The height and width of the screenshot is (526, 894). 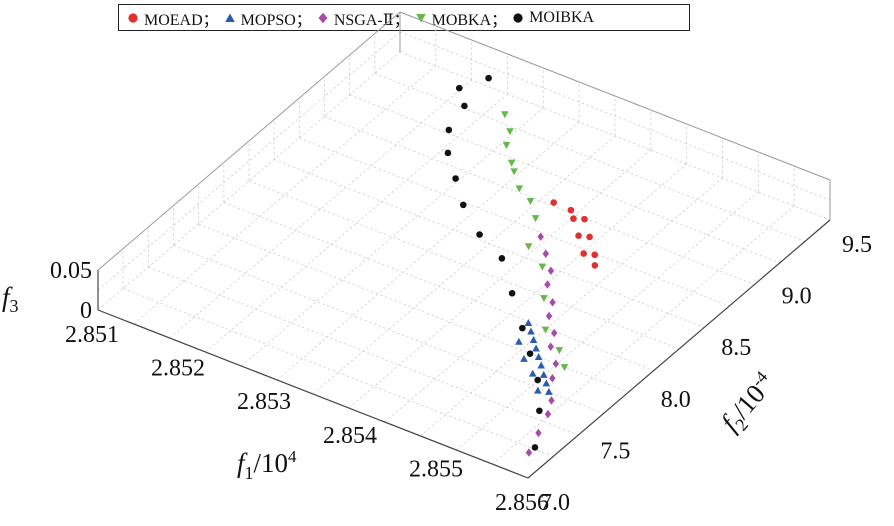 I want to click on legend-item-mopso: MOPSO；, so click(x=268, y=18).